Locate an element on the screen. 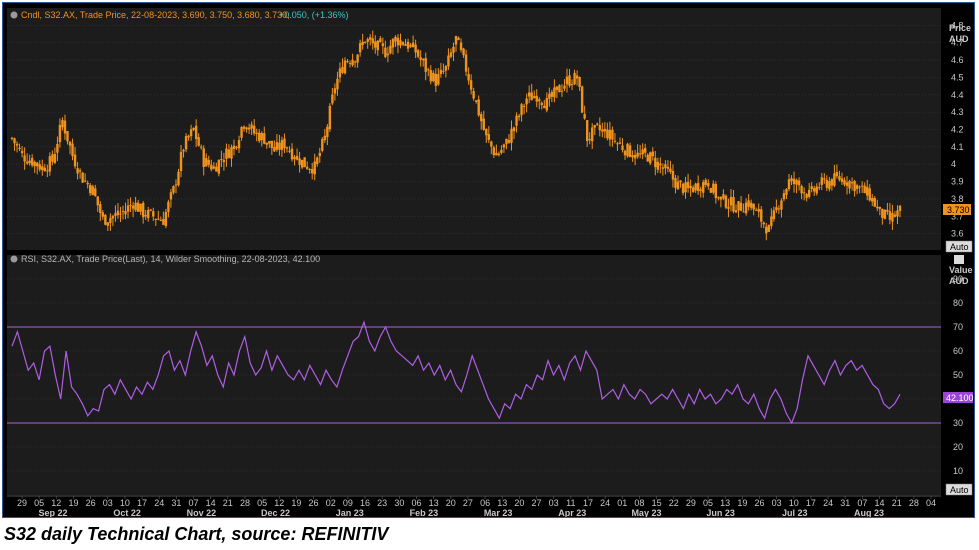  x-day-label: 03 is located at coordinates (108, 503).